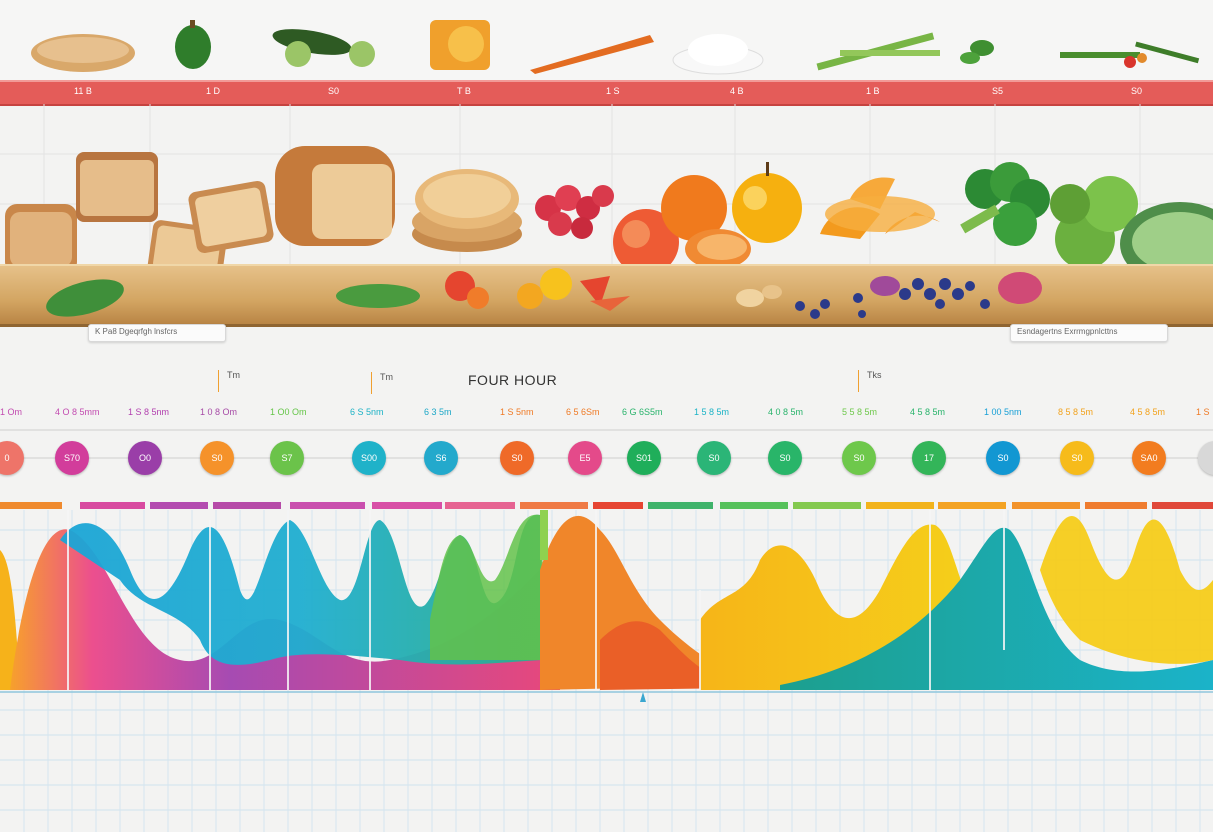 The height and width of the screenshot is (832, 1213). What do you see at coordinates (145, 458) in the screenshot?
I see `time-dot: O0` at bounding box center [145, 458].